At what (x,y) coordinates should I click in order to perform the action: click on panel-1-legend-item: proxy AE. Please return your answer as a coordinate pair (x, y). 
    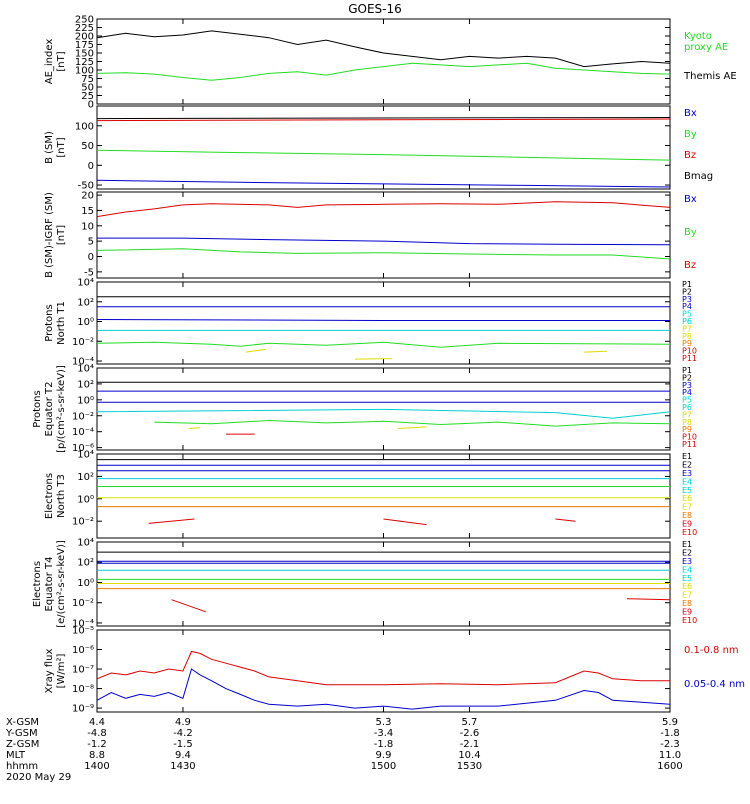
    Looking at the image, I should click on (706, 47).